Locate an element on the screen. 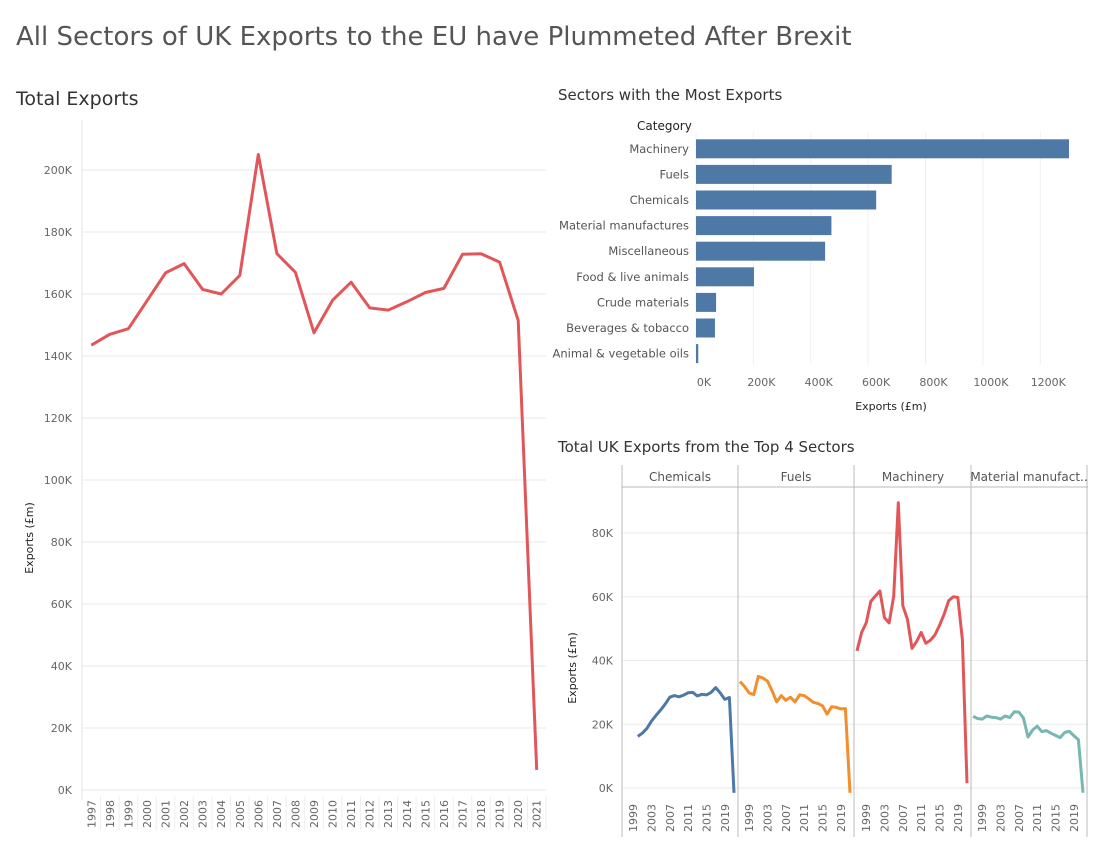  x-tick-label: 2021 is located at coordinates (537, 814).